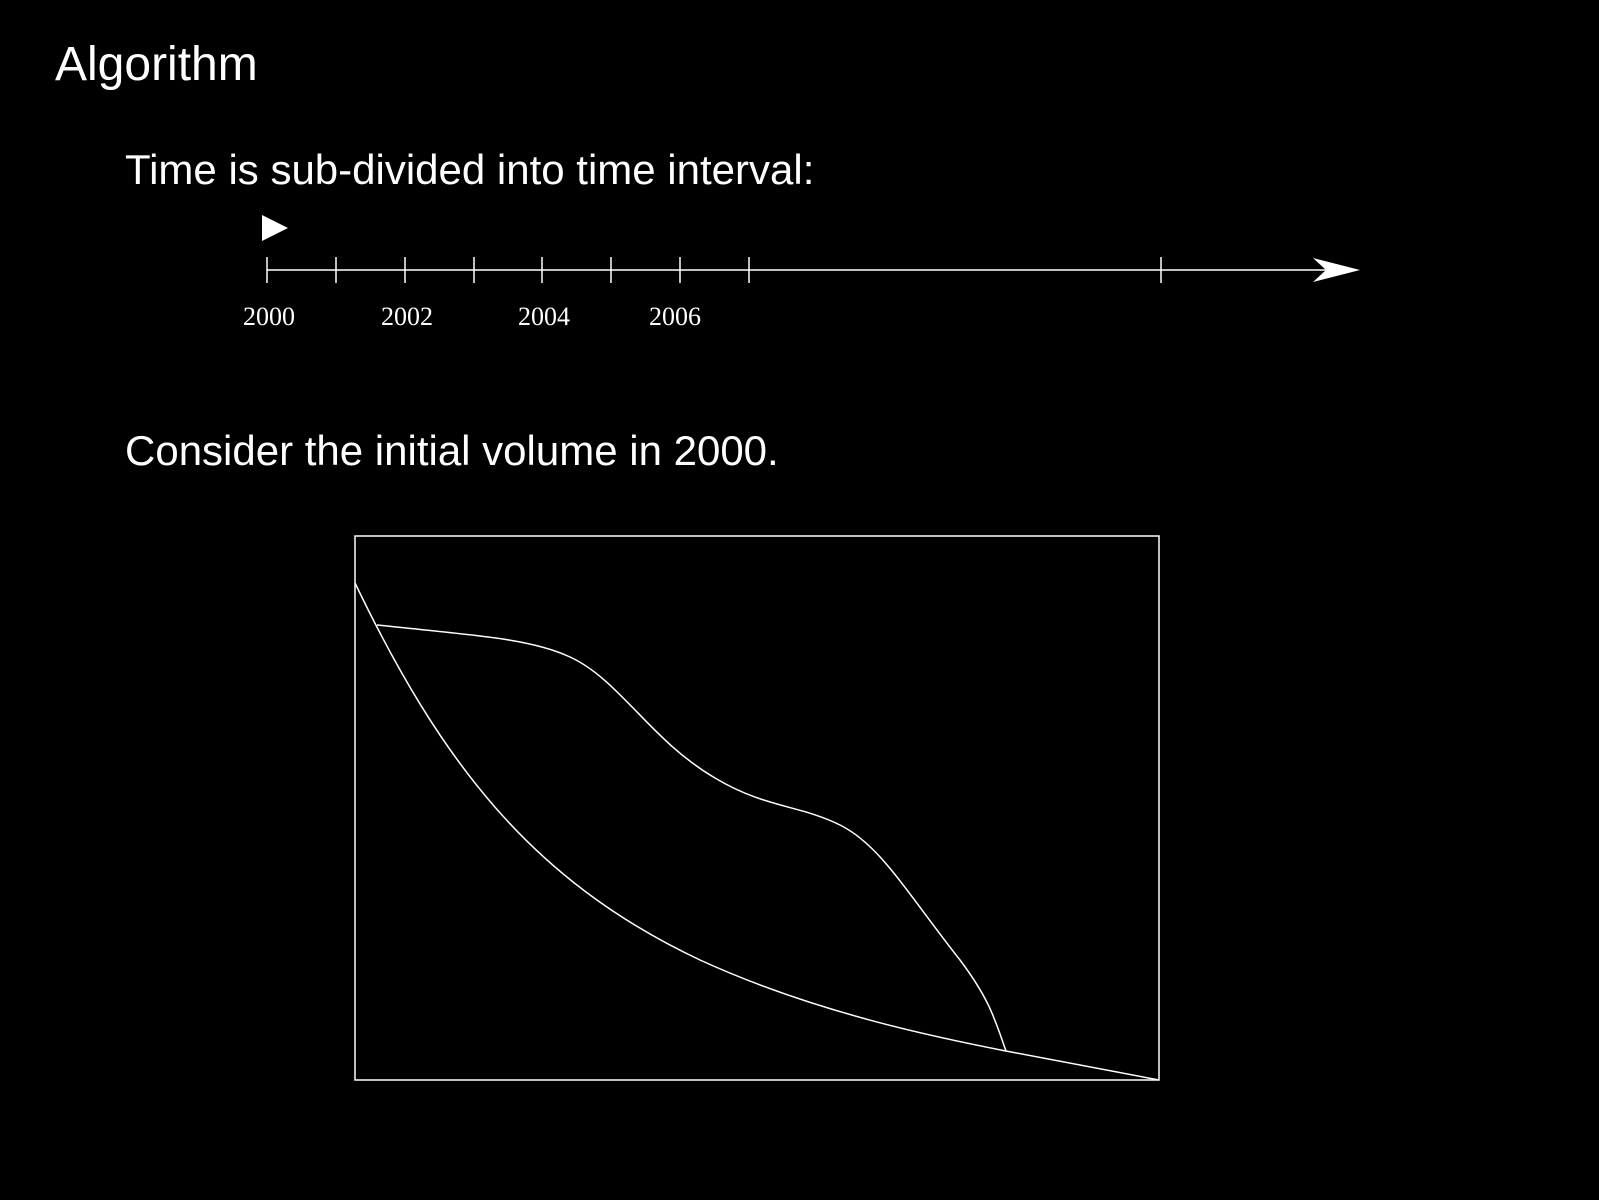 The height and width of the screenshot is (1200, 1599). Describe the element at coordinates (470, 169) in the screenshot. I see `time-intervals-text: Time is sub-divided into time interval:` at that location.